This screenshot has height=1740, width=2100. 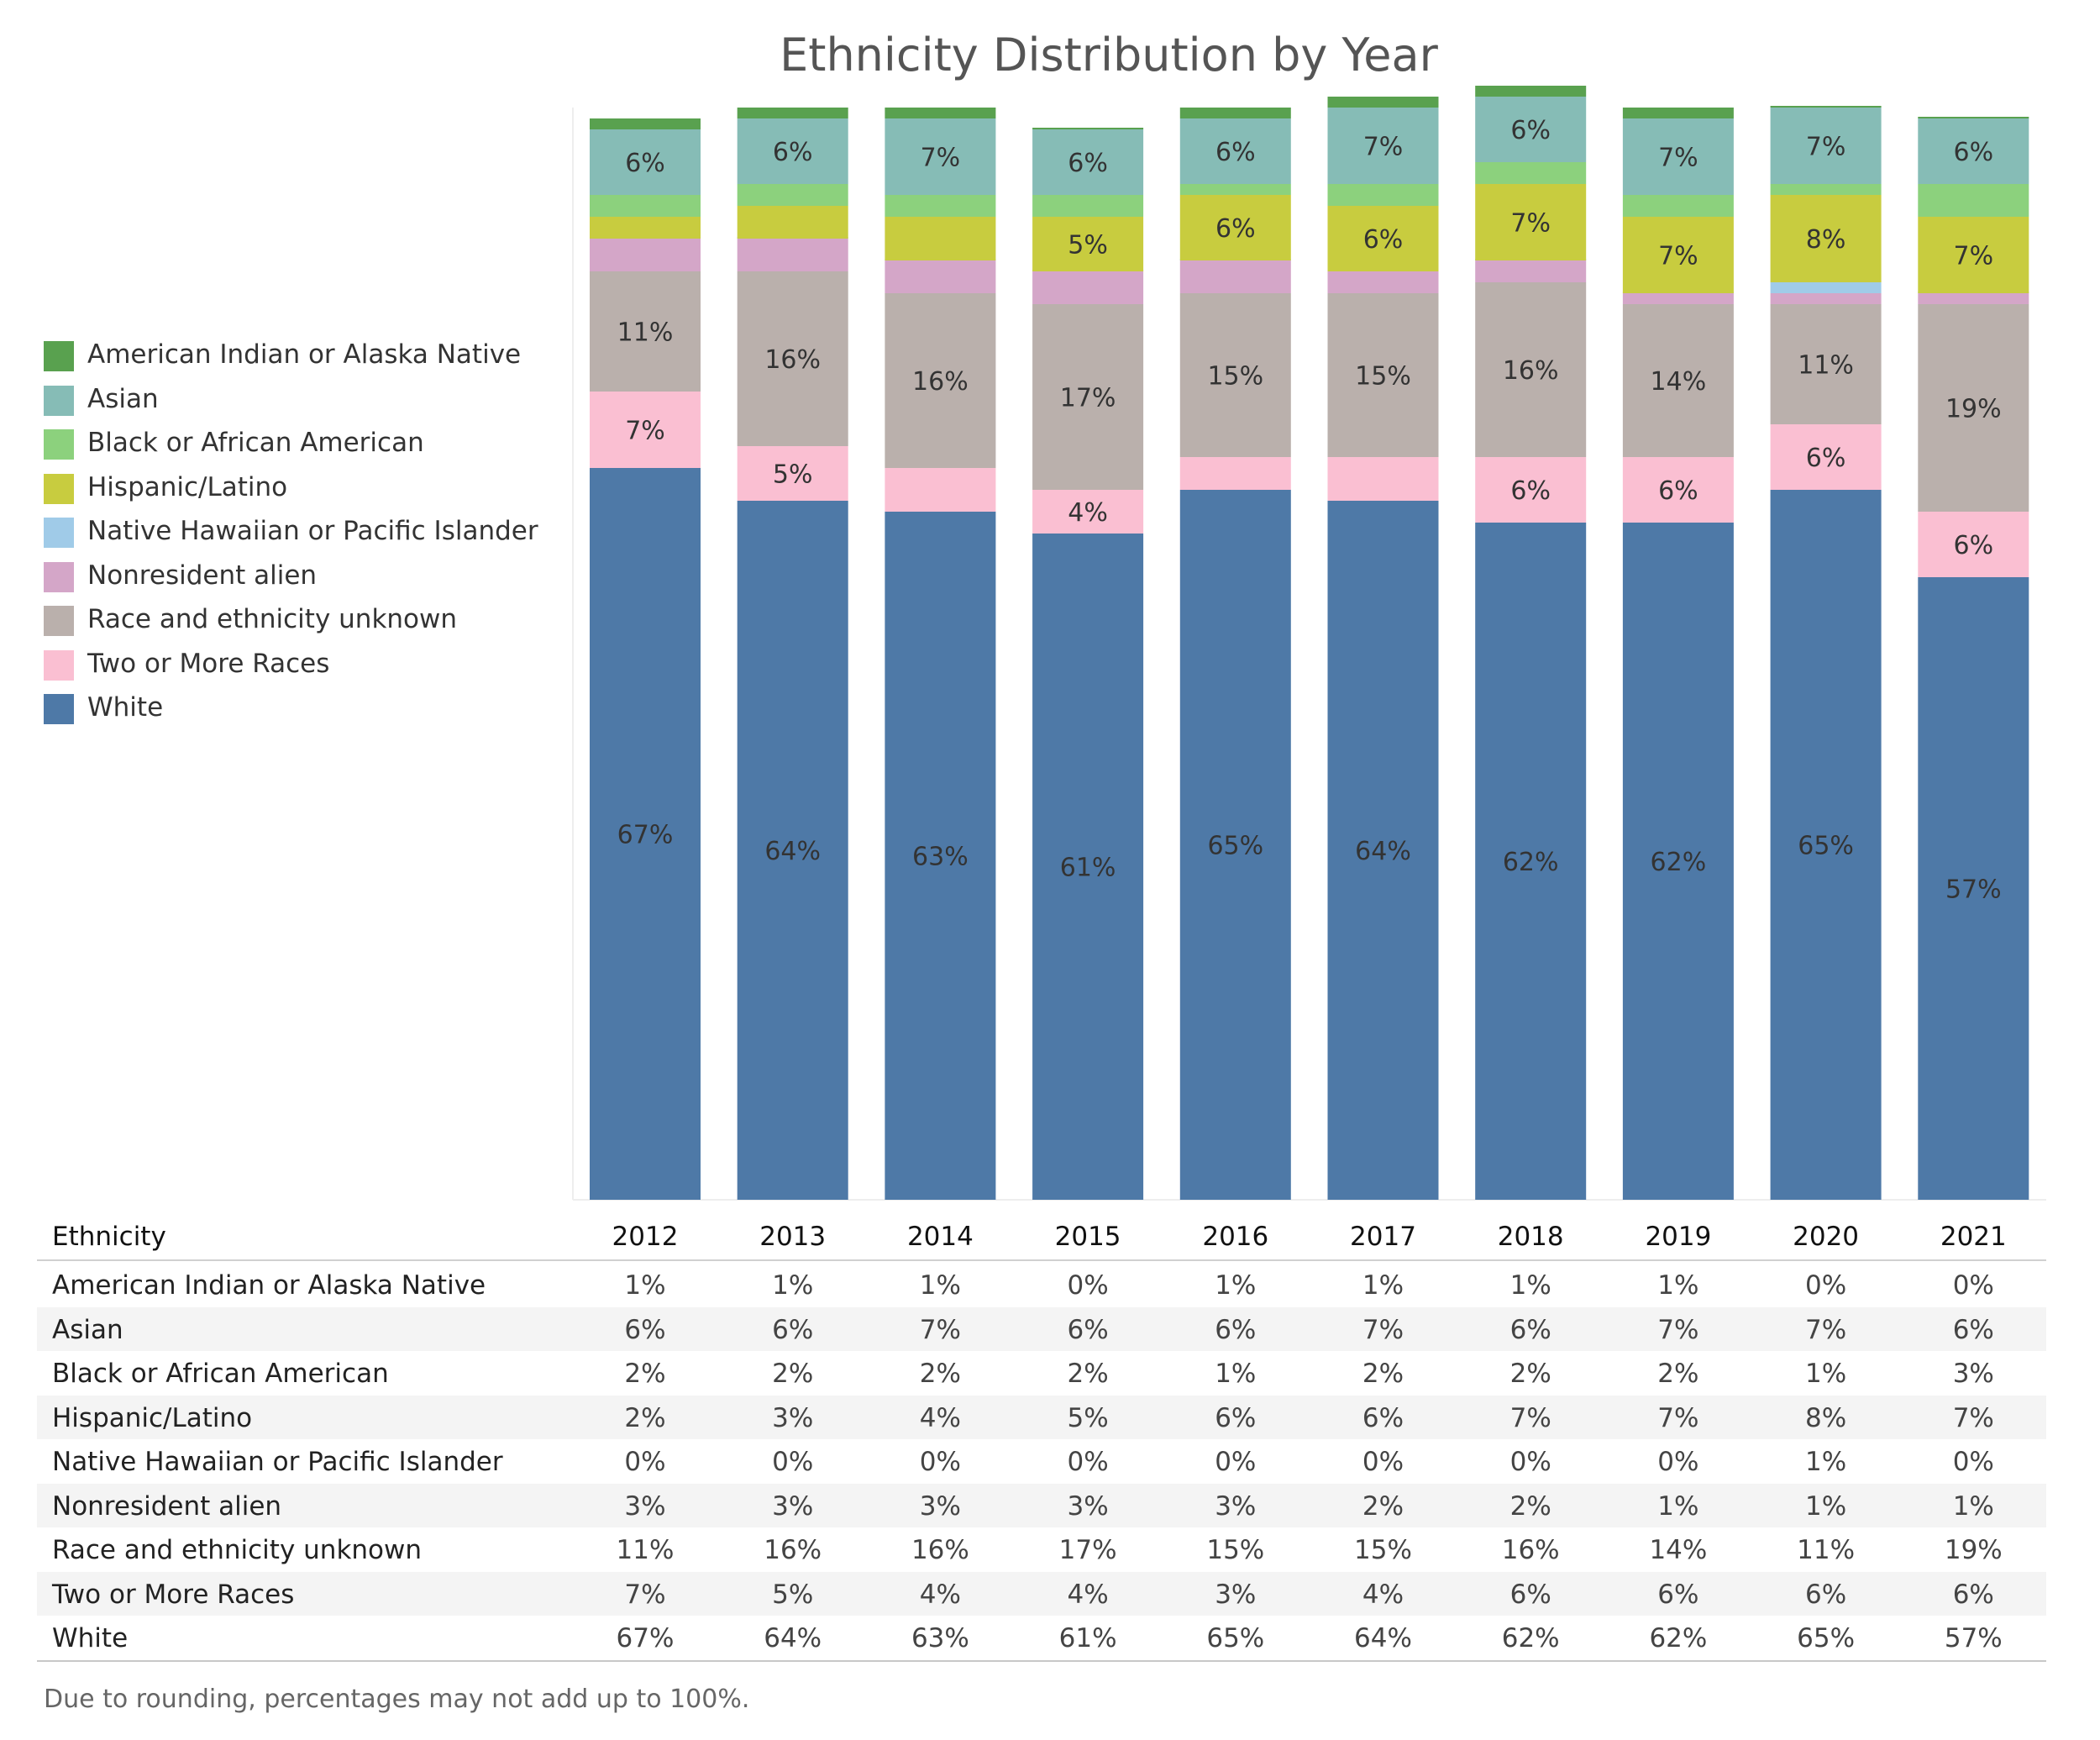 What do you see at coordinates (1088, 664) in the screenshot?
I see `bar-group-2015: 61% 4% 17% 5% 6%` at bounding box center [1088, 664].